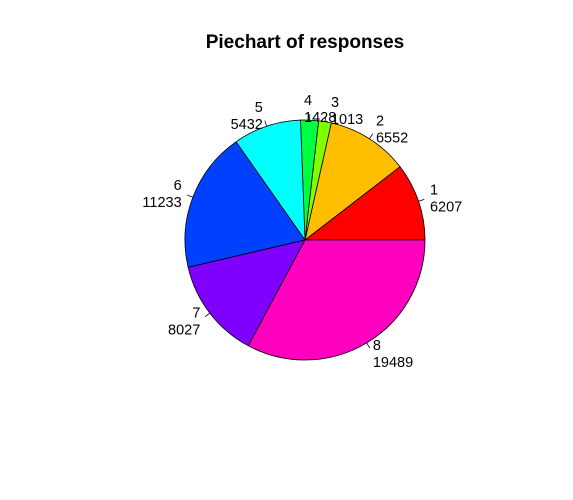 Image resolution: width=573 pixels, height=500 pixels. I want to click on slice-label-4: 4 1428, so click(320, 109).